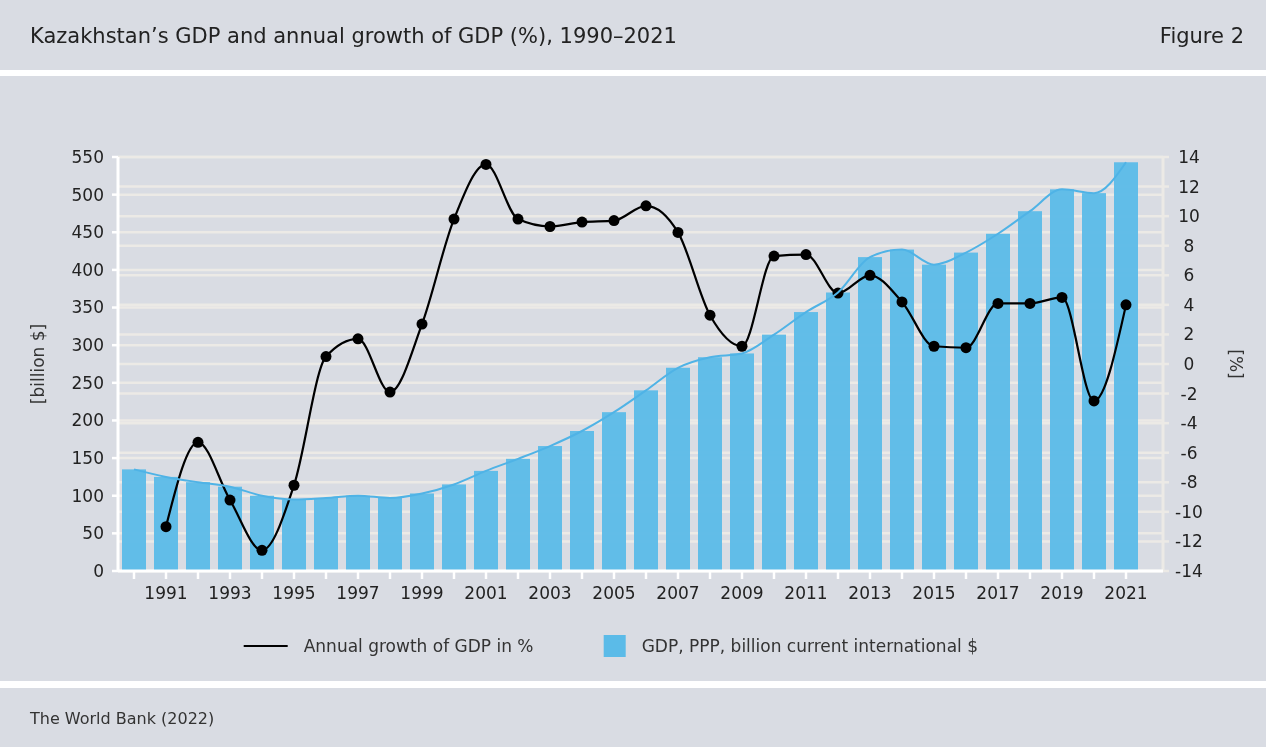  Describe the element at coordinates (550, 593) in the screenshot. I see `x-tick-label: 2003` at that location.